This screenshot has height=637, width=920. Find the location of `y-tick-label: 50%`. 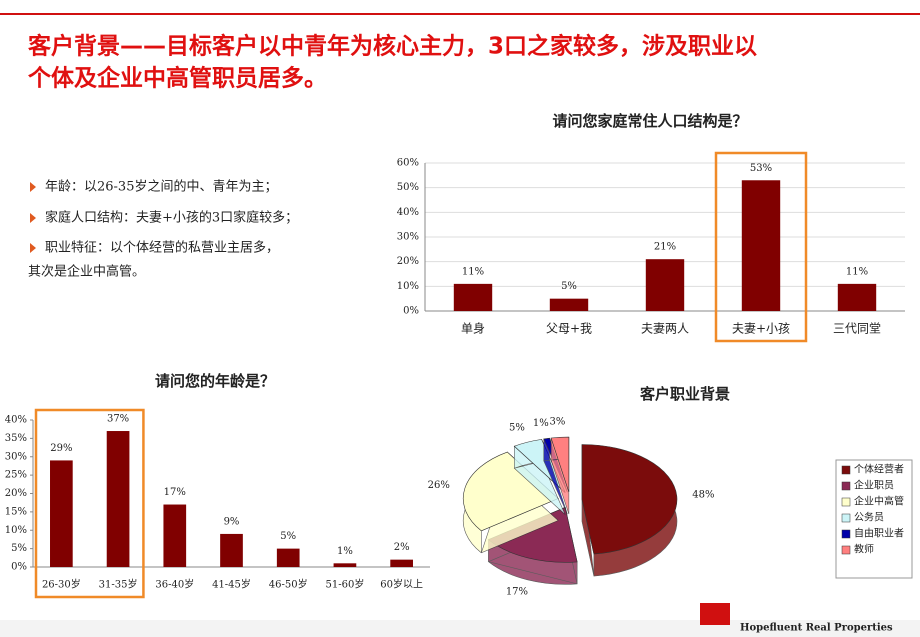

y-tick-label: 50% is located at coordinates (408, 187).